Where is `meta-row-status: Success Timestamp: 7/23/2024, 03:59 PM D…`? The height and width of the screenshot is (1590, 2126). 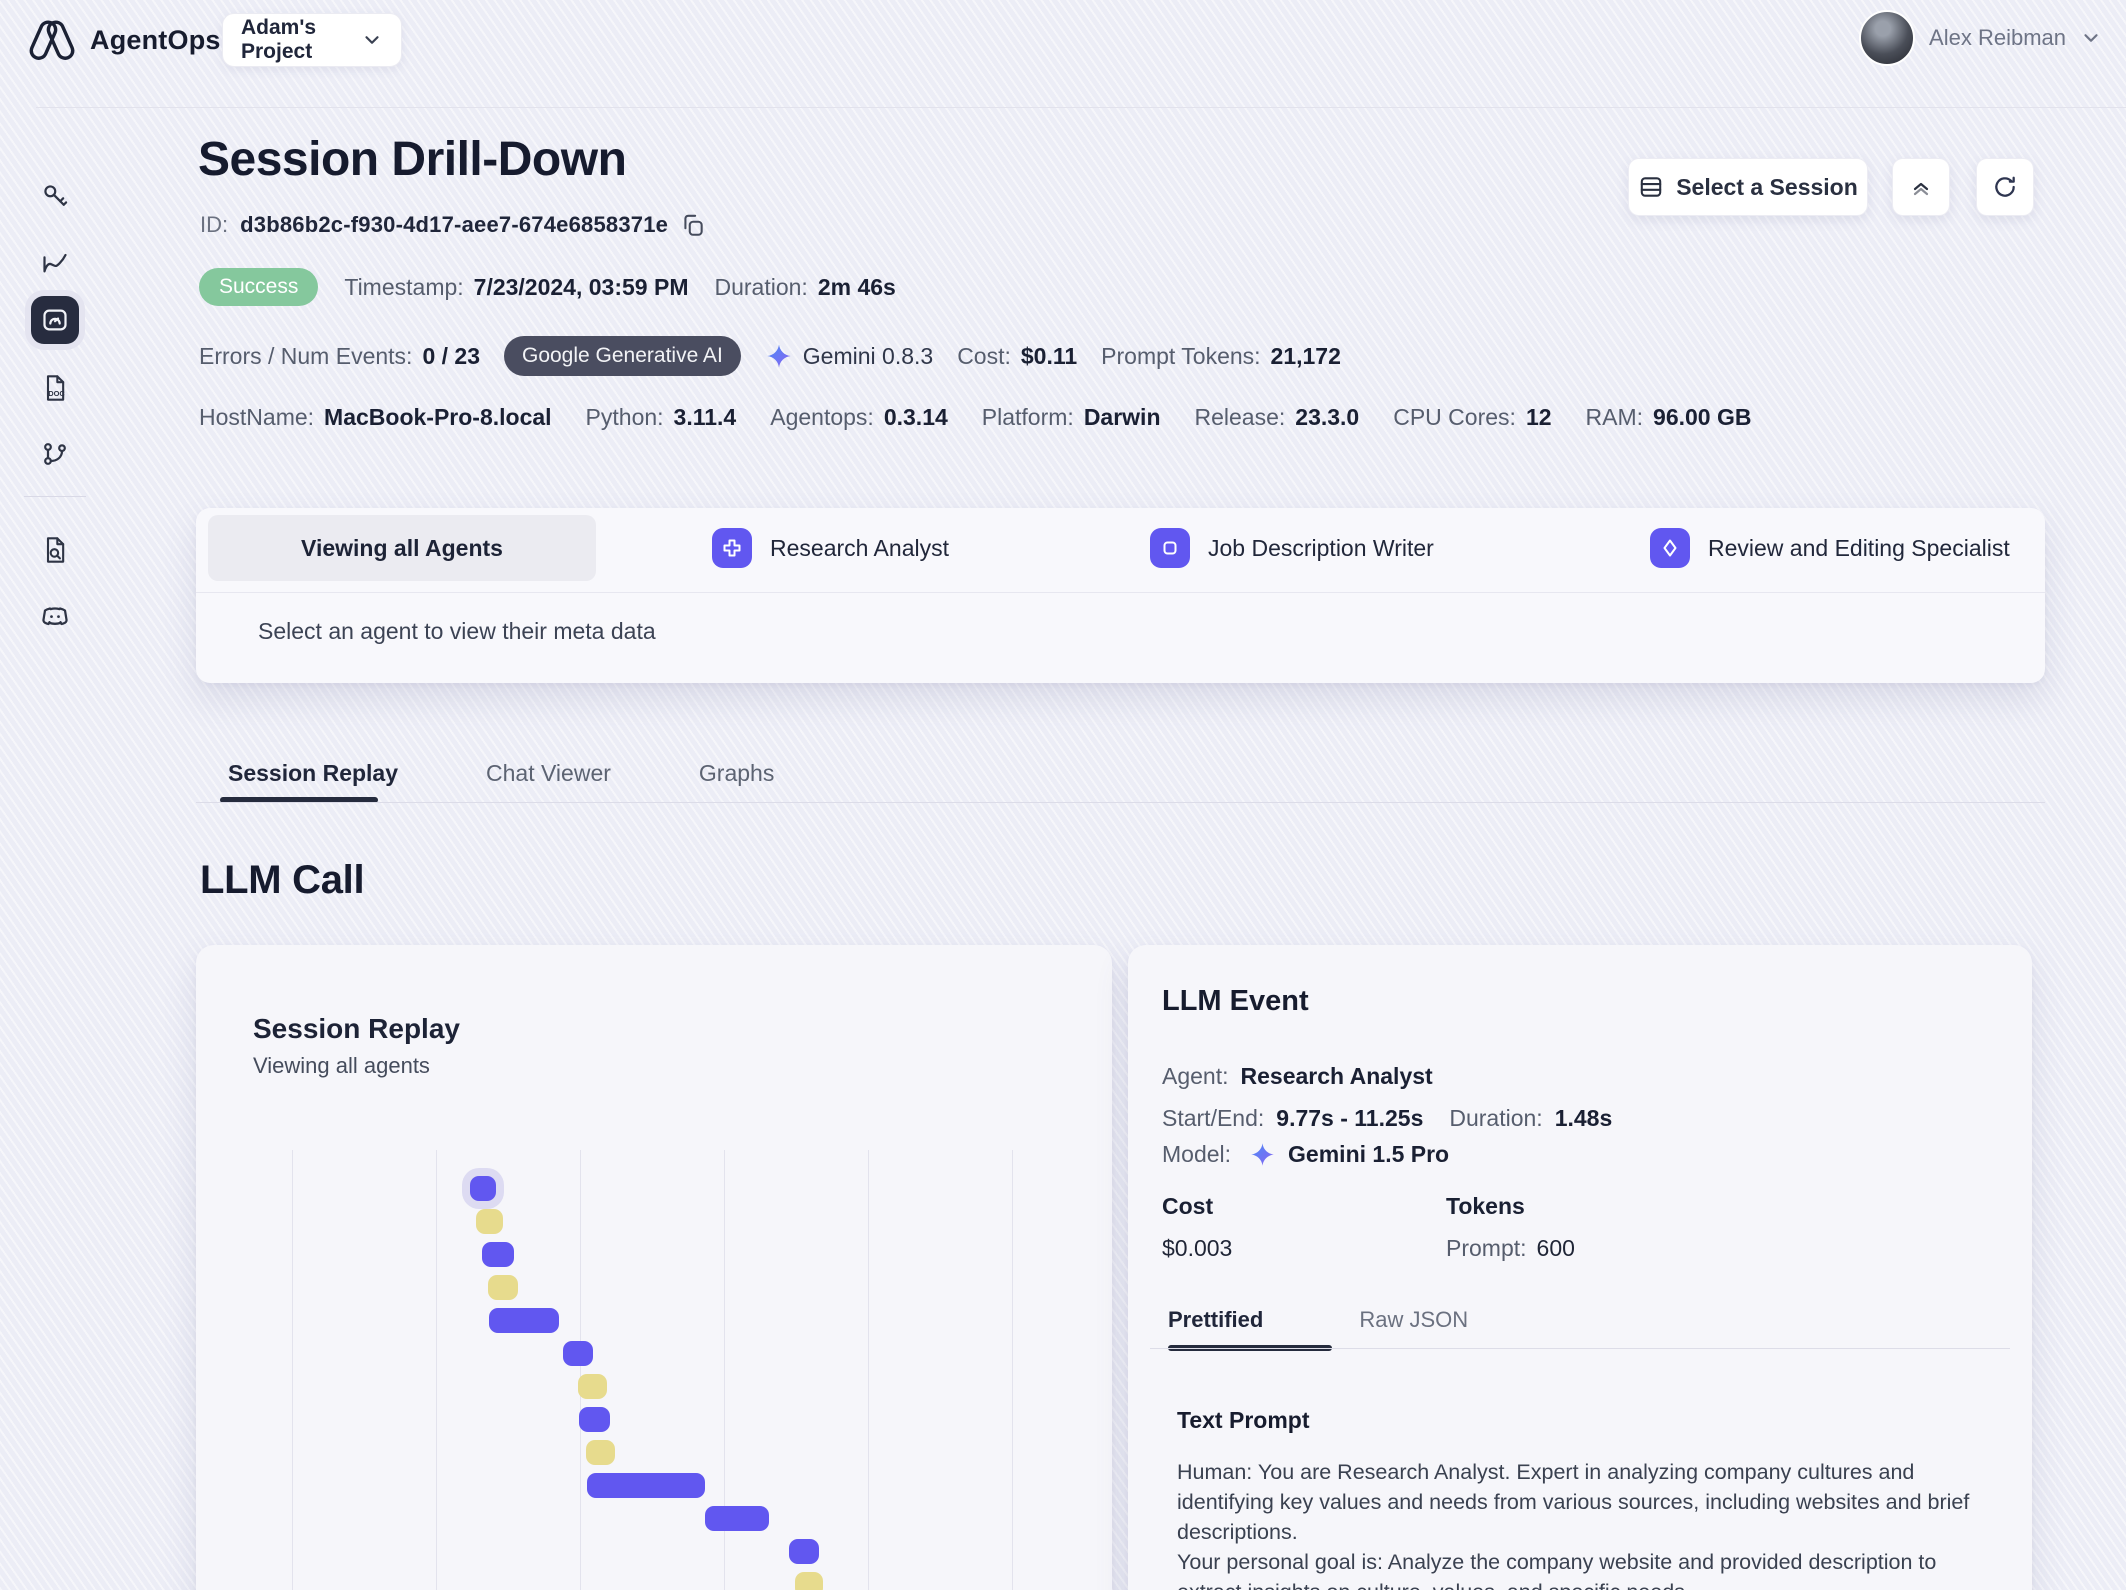 meta-row-status: Success Timestamp: 7/23/2024, 03:59 PM D… is located at coordinates (547, 287).